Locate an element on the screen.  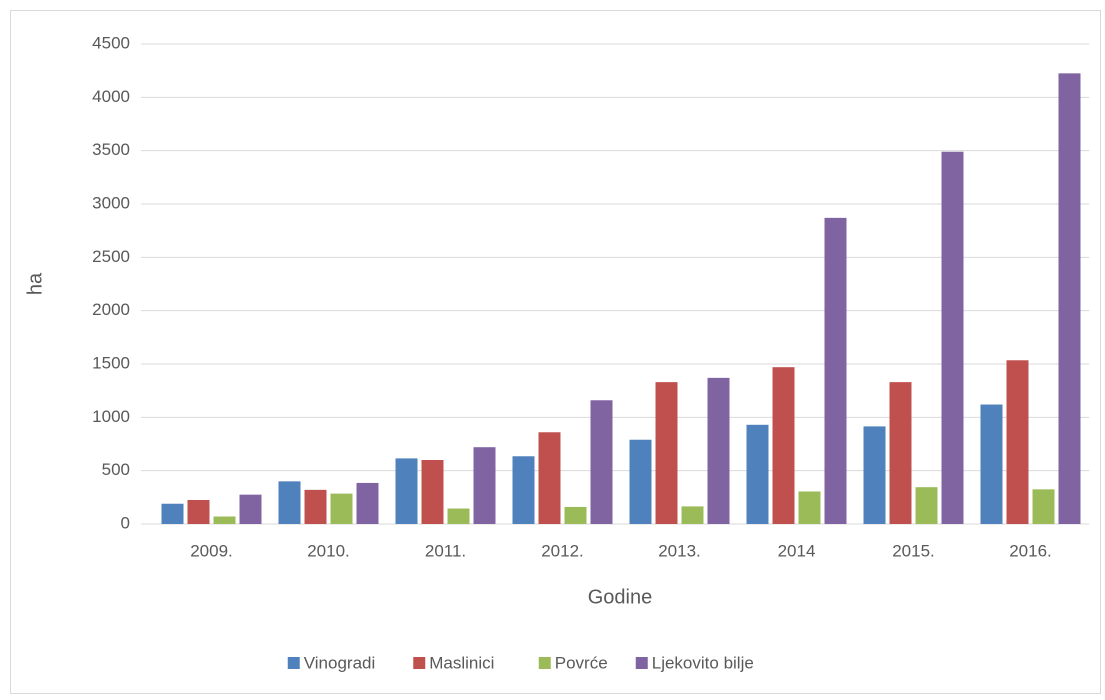
y-tick-label: 3500 is located at coordinates (111, 149).